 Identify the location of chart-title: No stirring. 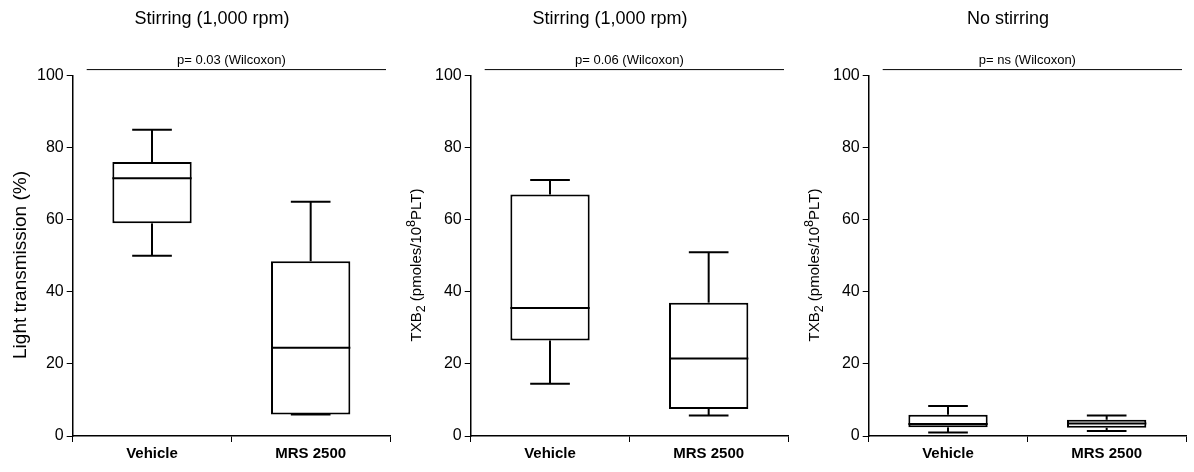
(1008, 17).